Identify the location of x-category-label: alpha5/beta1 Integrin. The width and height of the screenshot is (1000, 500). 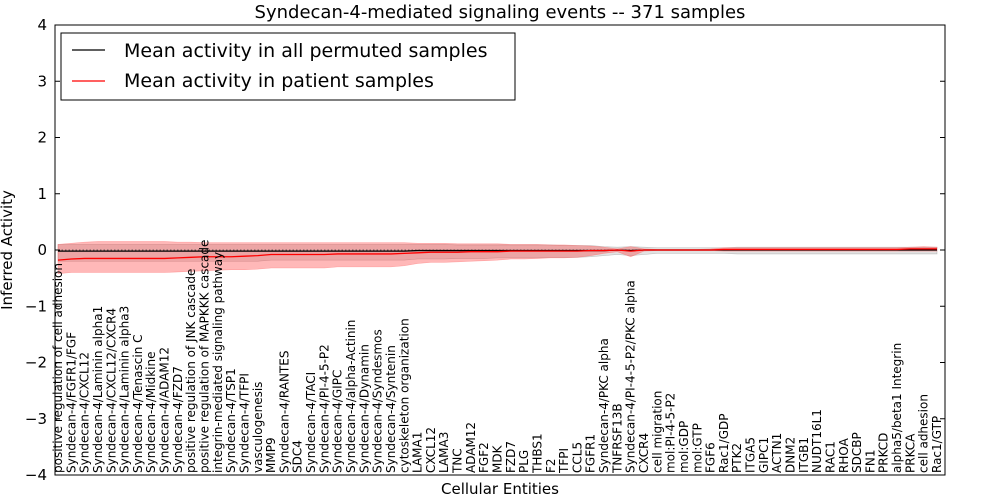
(897, 408).